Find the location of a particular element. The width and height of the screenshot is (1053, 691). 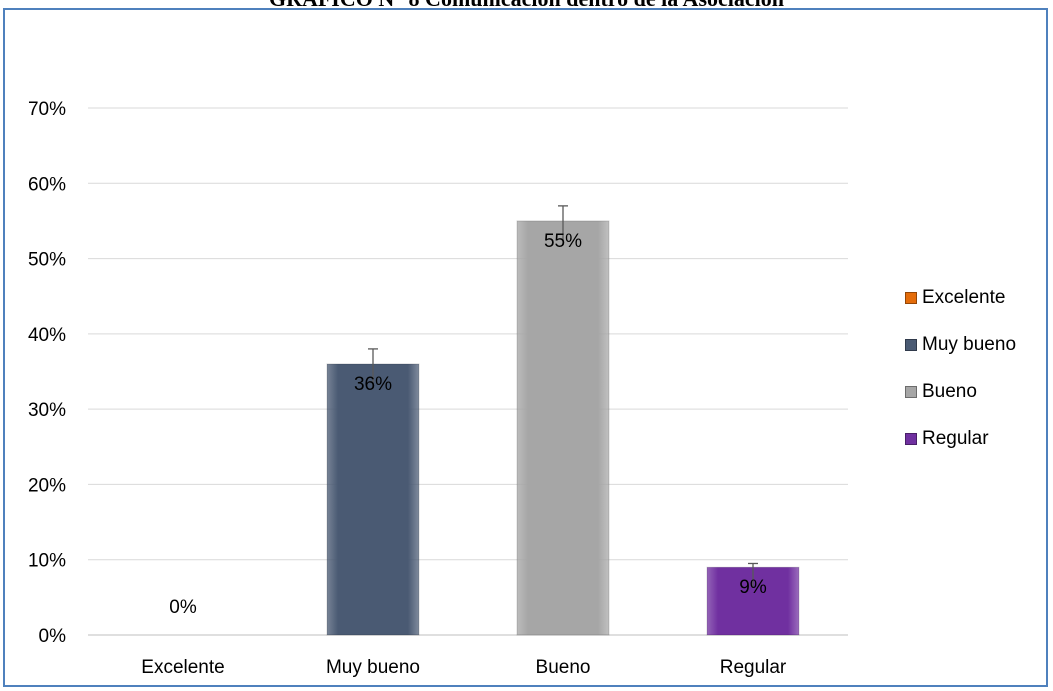

y-tick-label: 50% is located at coordinates (47, 260).